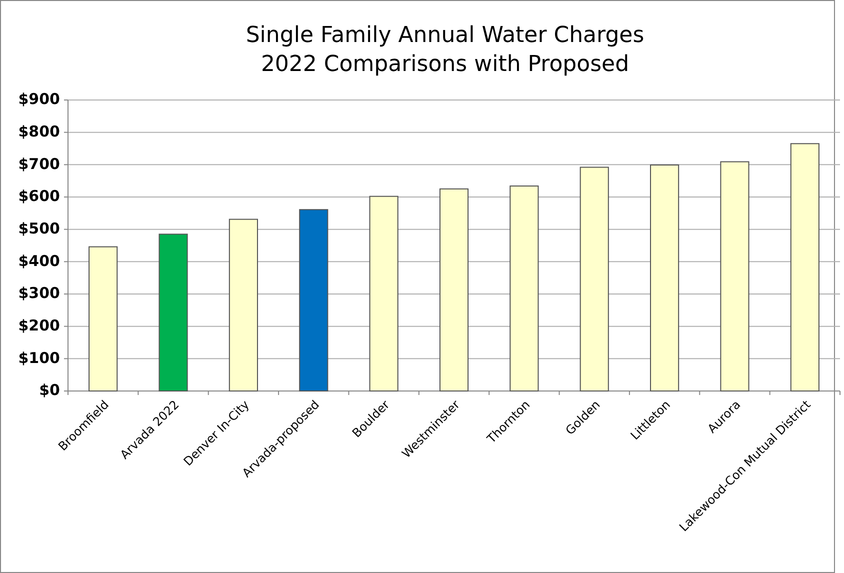 The height and width of the screenshot is (573, 844). Describe the element at coordinates (39, 357) in the screenshot. I see `y-tick-label: $100` at that location.